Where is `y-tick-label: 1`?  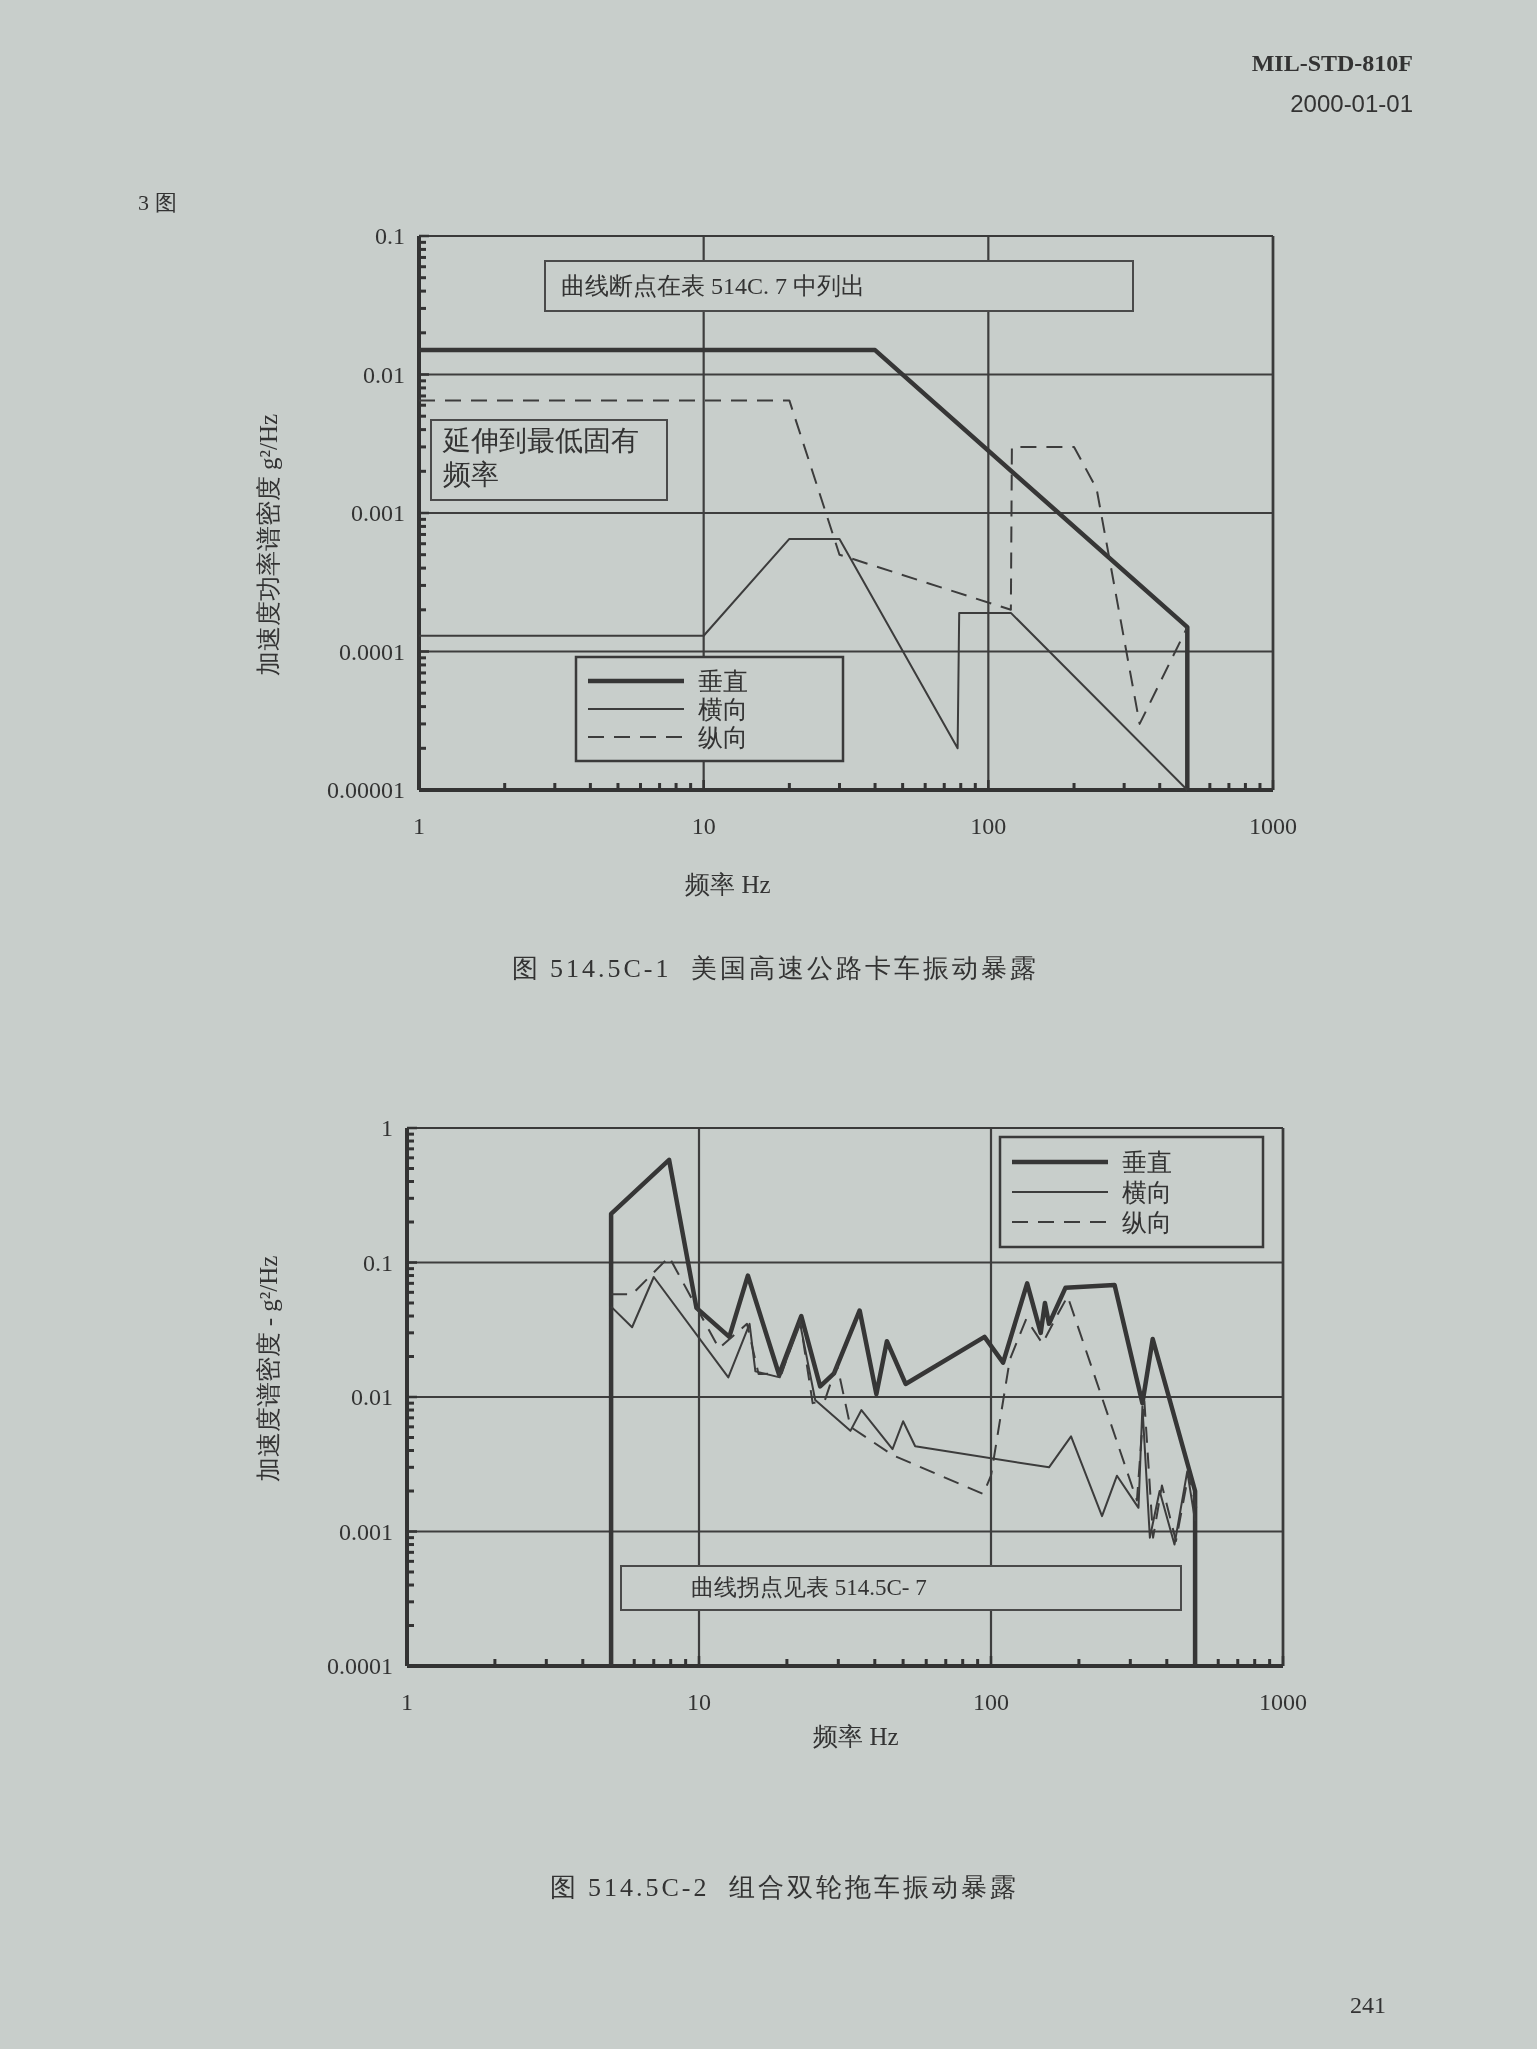 y-tick-label: 1 is located at coordinates (387, 1128).